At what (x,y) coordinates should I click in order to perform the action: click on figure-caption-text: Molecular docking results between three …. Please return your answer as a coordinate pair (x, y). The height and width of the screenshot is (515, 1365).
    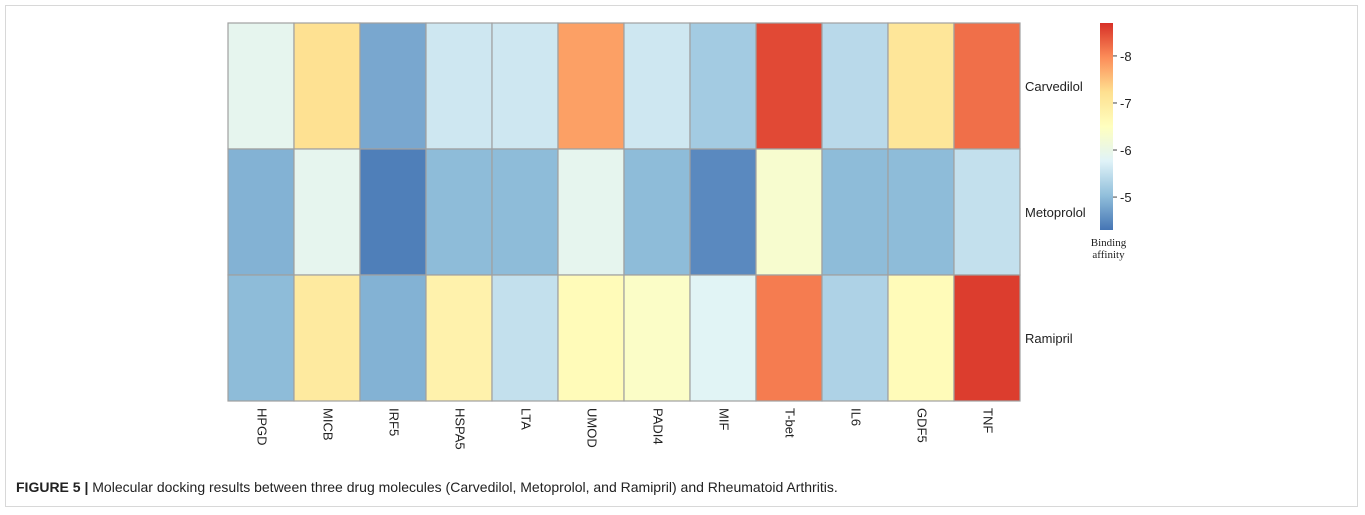
    Looking at the image, I should click on (463, 487).